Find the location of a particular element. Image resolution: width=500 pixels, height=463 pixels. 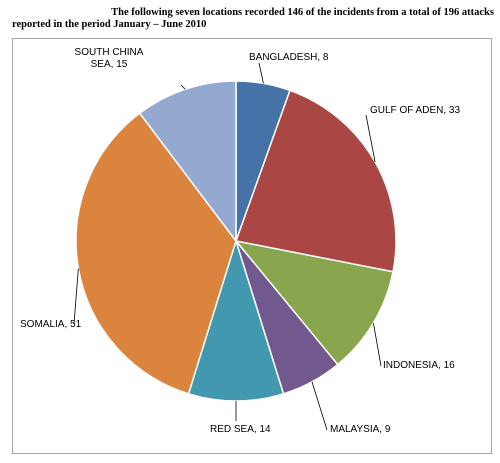

slice-label-south-china-sea: SOUTH CHINA SEA, 15 is located at coordinates (109, 58).